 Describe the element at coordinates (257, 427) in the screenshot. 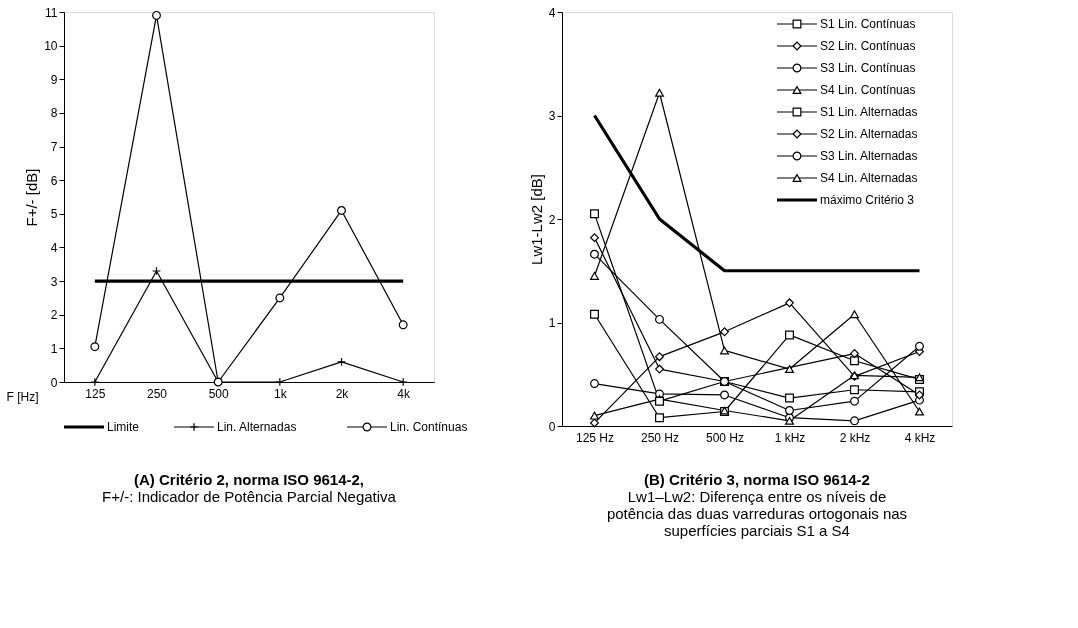

I see `legend-label: Lin. Alternadas` at that location.